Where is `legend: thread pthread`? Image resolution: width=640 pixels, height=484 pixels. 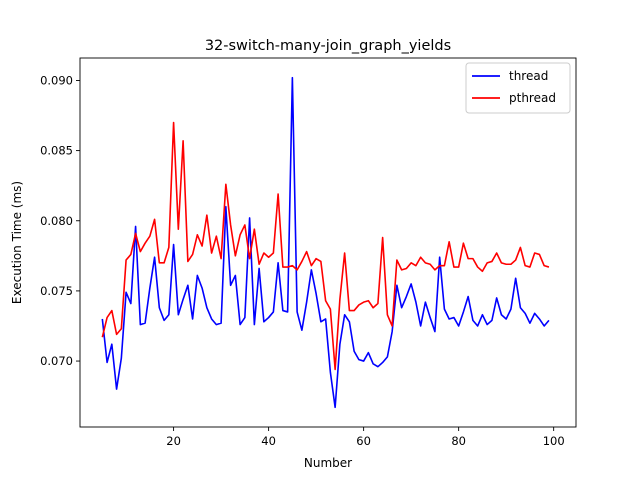
legend: thread pthread is located at coordinates (518, 88).